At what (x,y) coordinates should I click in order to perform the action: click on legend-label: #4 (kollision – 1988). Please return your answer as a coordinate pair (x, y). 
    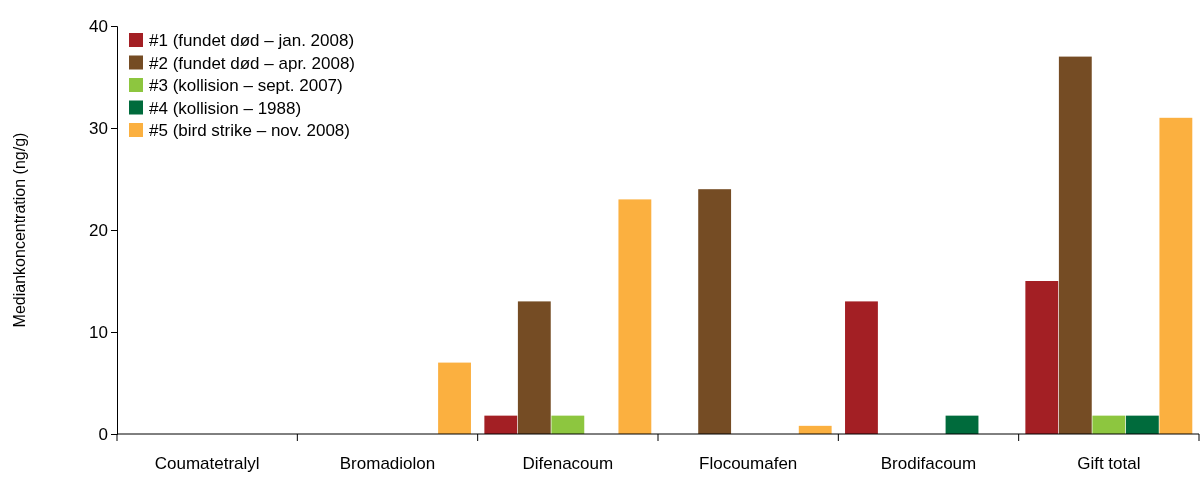
    Looking at the image, I should click on (225, 108).